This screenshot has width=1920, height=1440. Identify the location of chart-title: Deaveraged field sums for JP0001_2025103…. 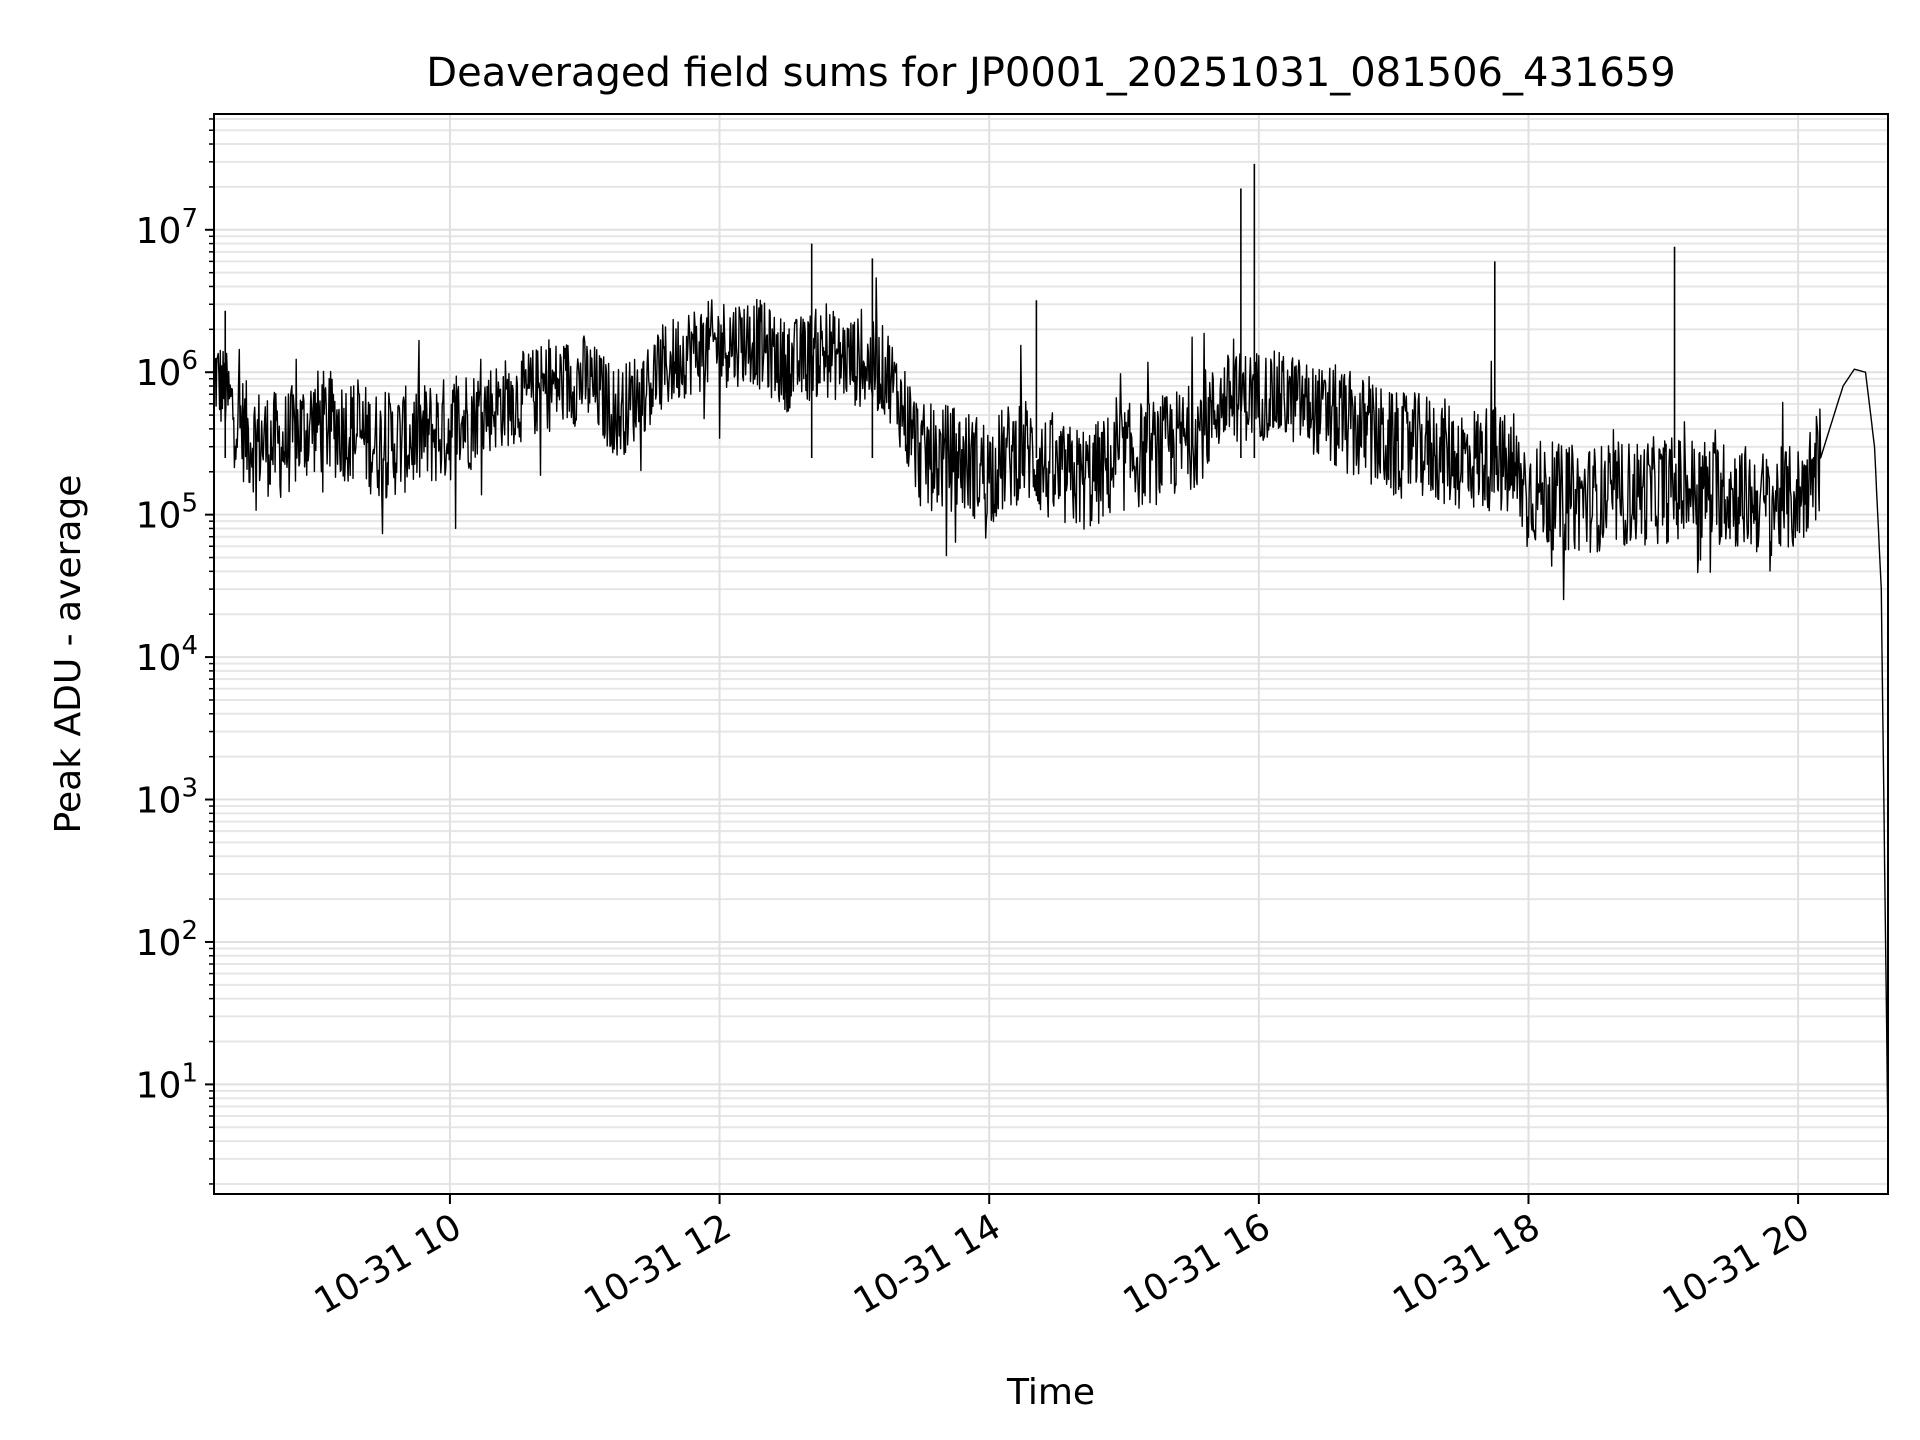
(1050, 73).